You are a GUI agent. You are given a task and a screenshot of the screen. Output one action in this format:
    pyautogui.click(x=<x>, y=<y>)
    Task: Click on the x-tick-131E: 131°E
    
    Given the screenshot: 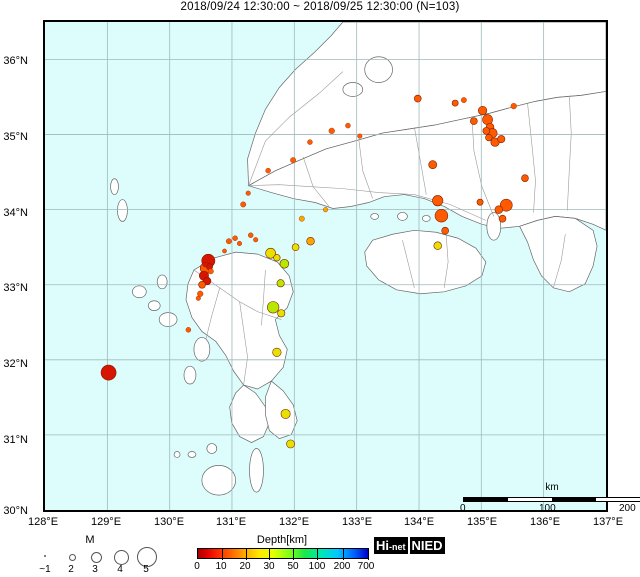 What is the action you would take?
    pyautogui.click(x=231, y=522)
    